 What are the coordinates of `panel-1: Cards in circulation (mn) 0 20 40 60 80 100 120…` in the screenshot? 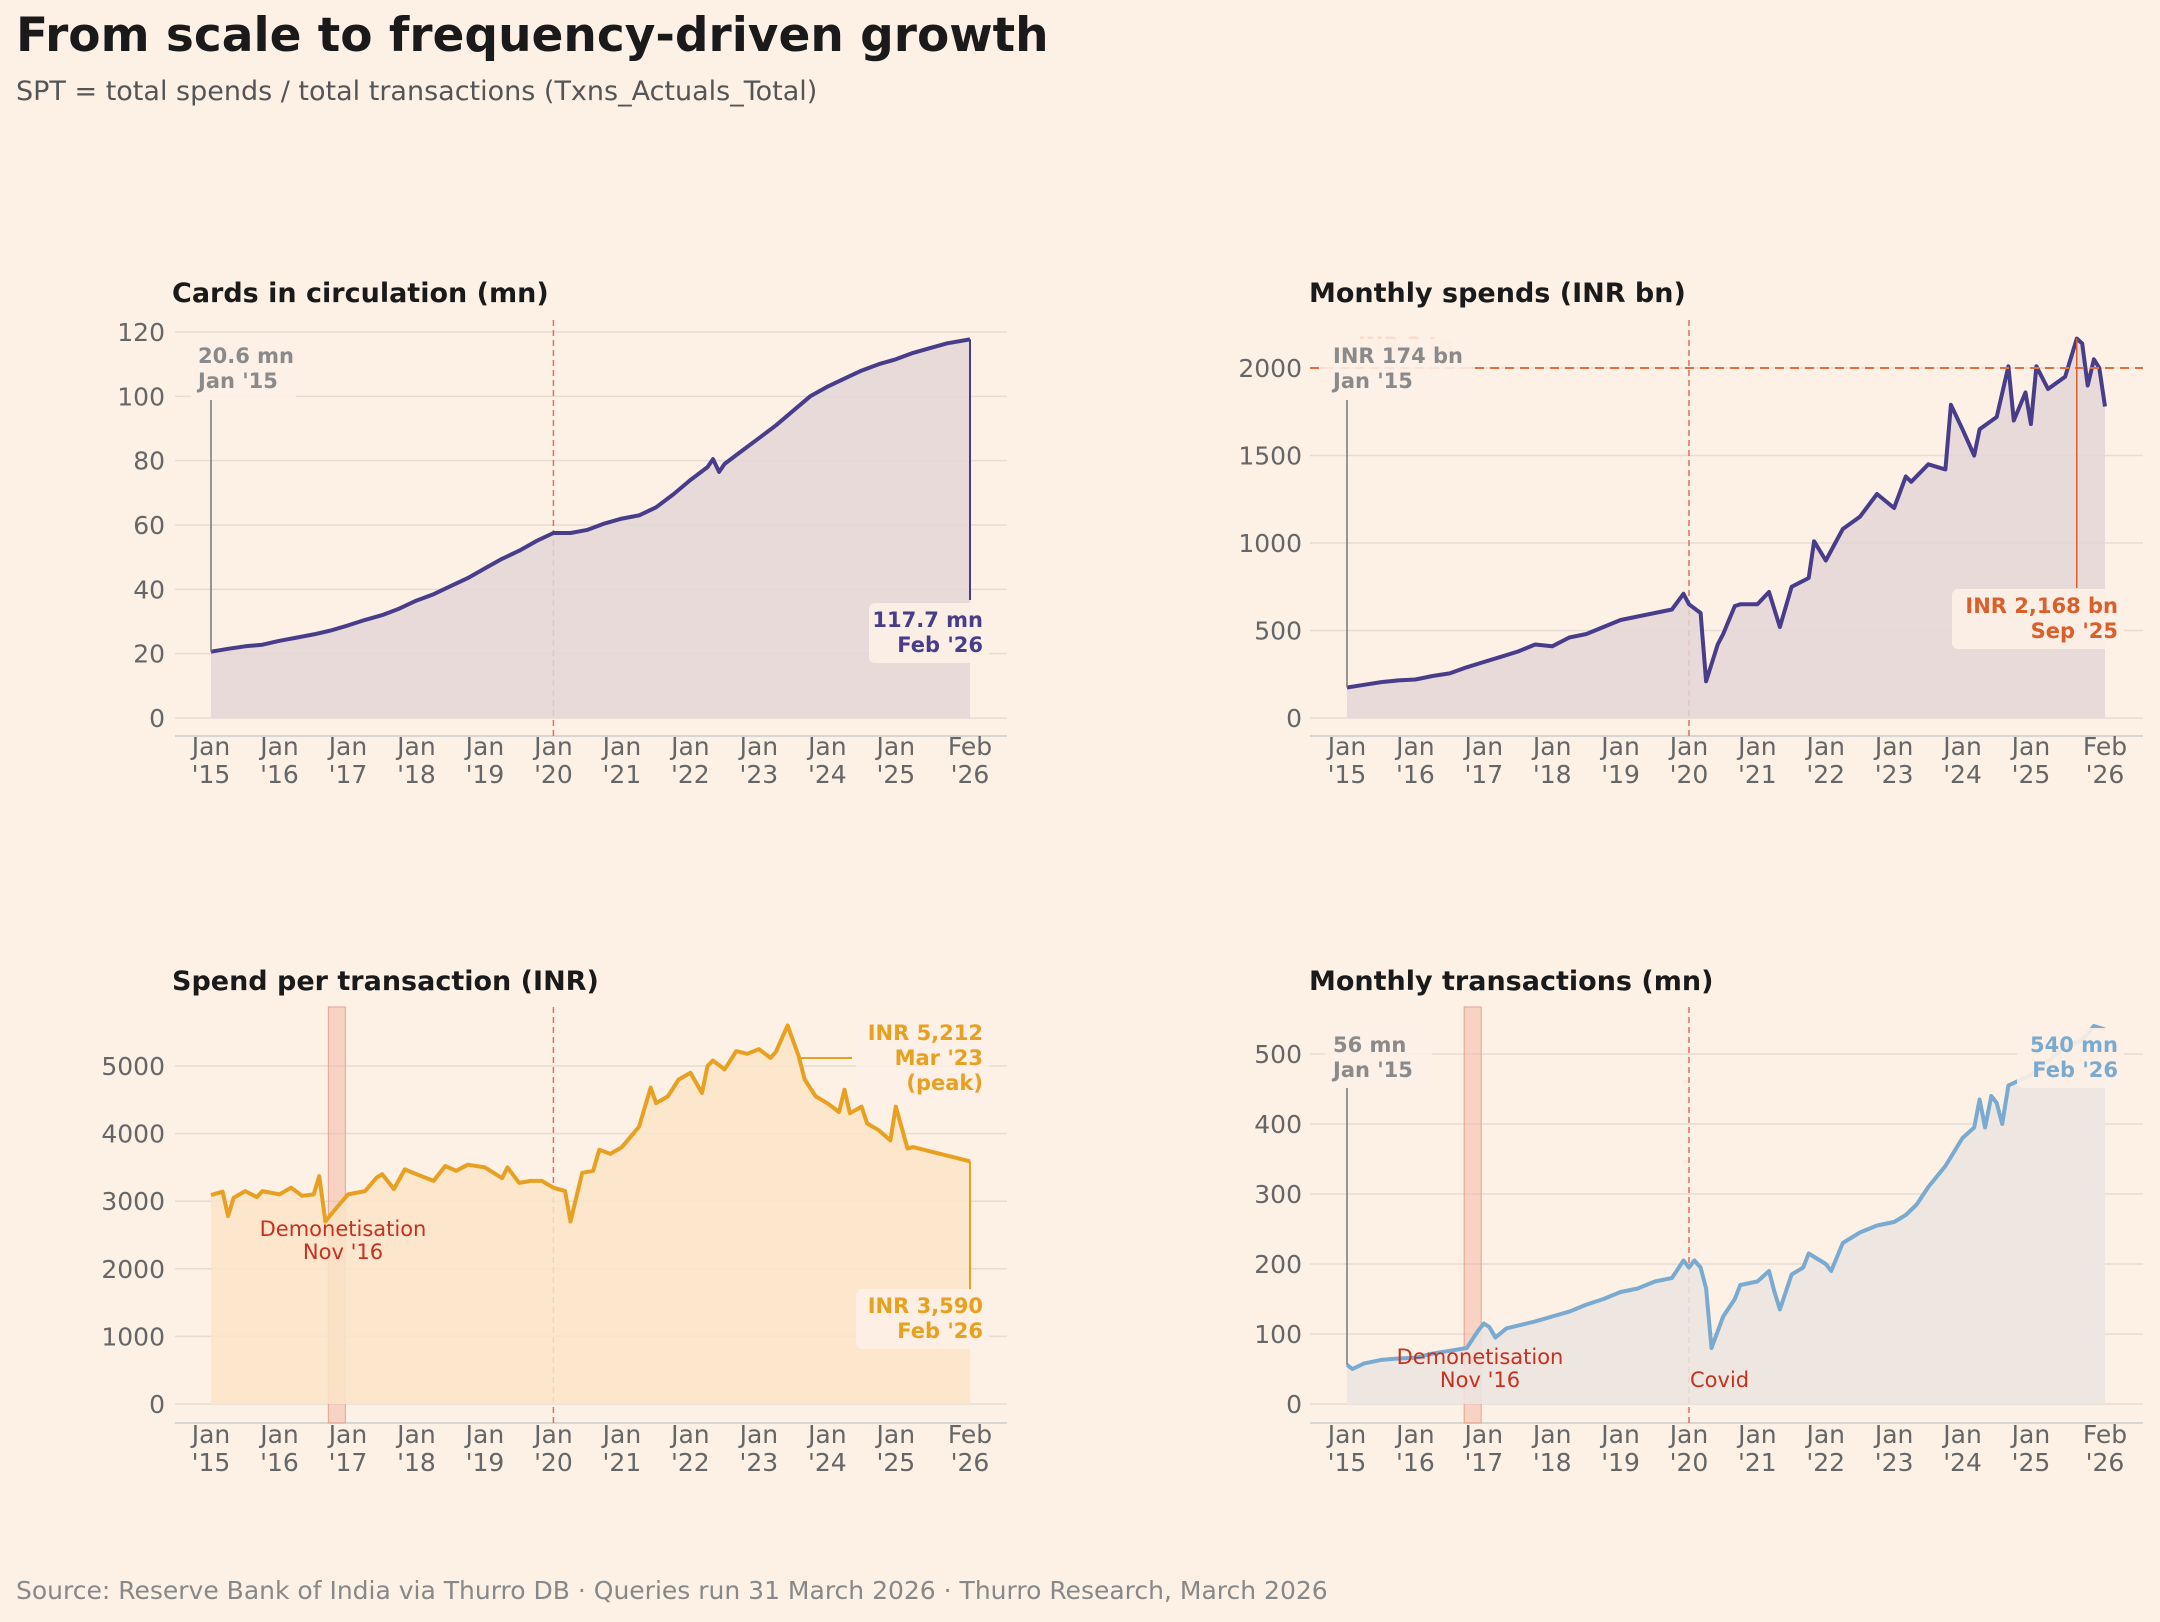 It's located at (562, 533).